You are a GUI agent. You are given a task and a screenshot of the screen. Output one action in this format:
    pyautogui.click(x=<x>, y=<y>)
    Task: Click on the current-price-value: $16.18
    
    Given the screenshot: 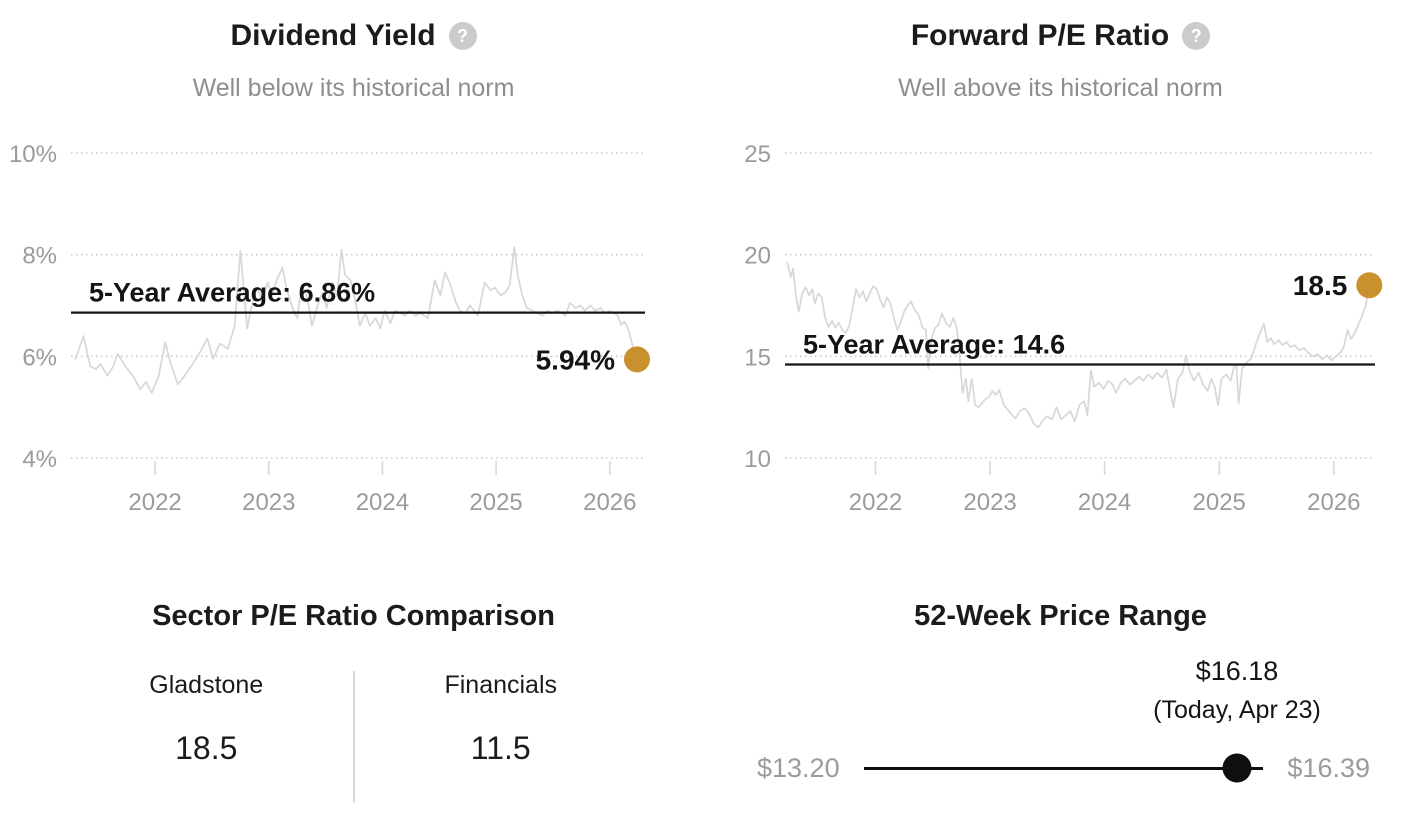 What is the action you would take?
    pyautogui.click(x=1237, y=670)
    